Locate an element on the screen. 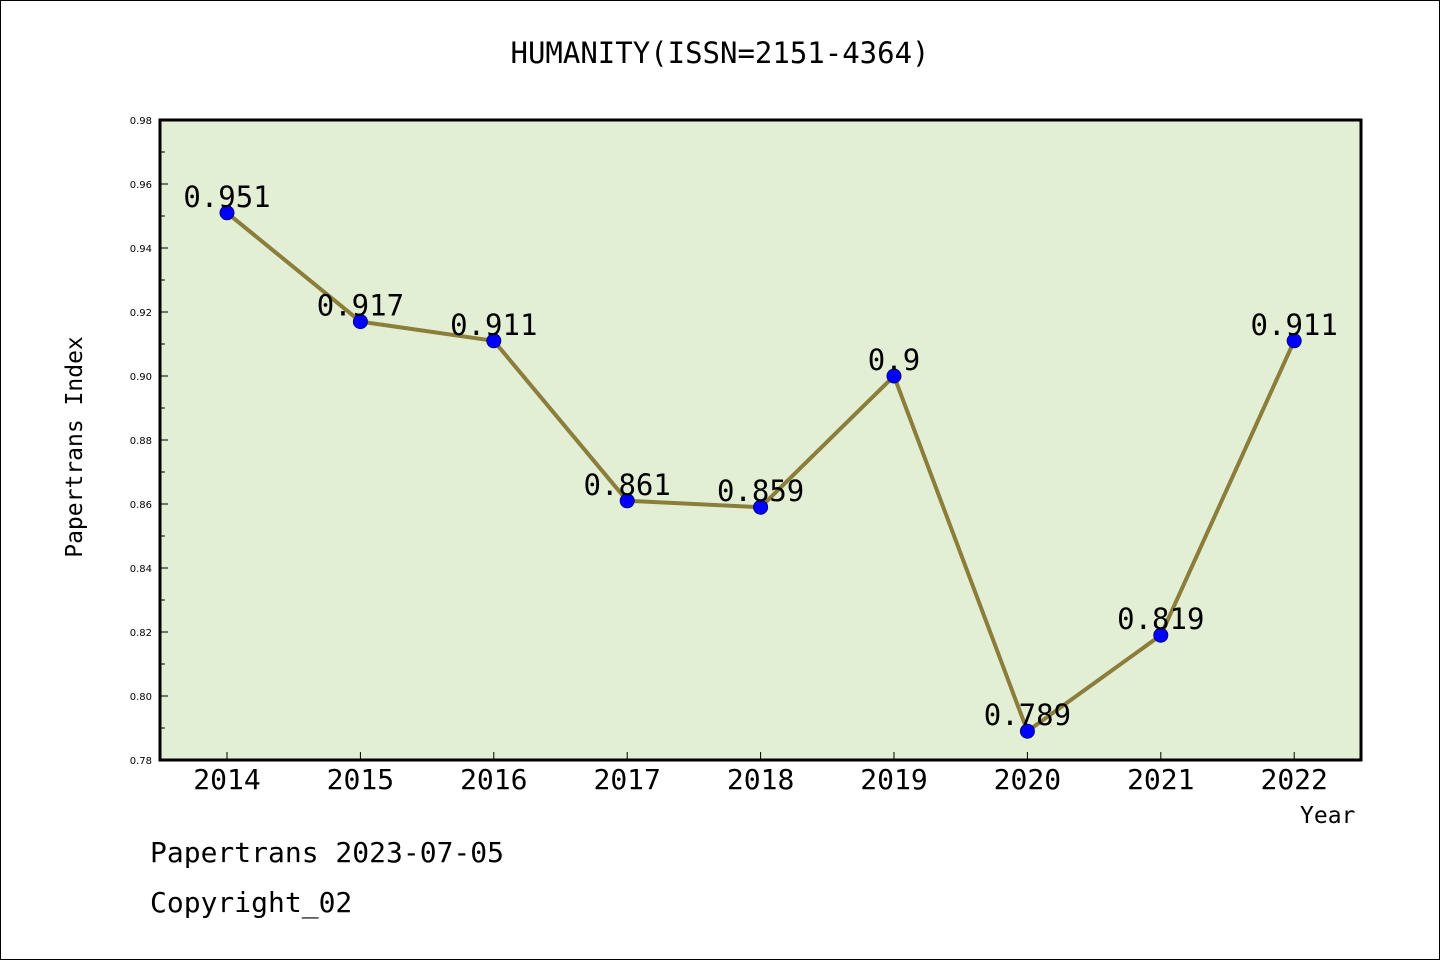 This screenshot has width=1440, height=960. y-tick-label: 0.92 is located at coordinates (141, 313).